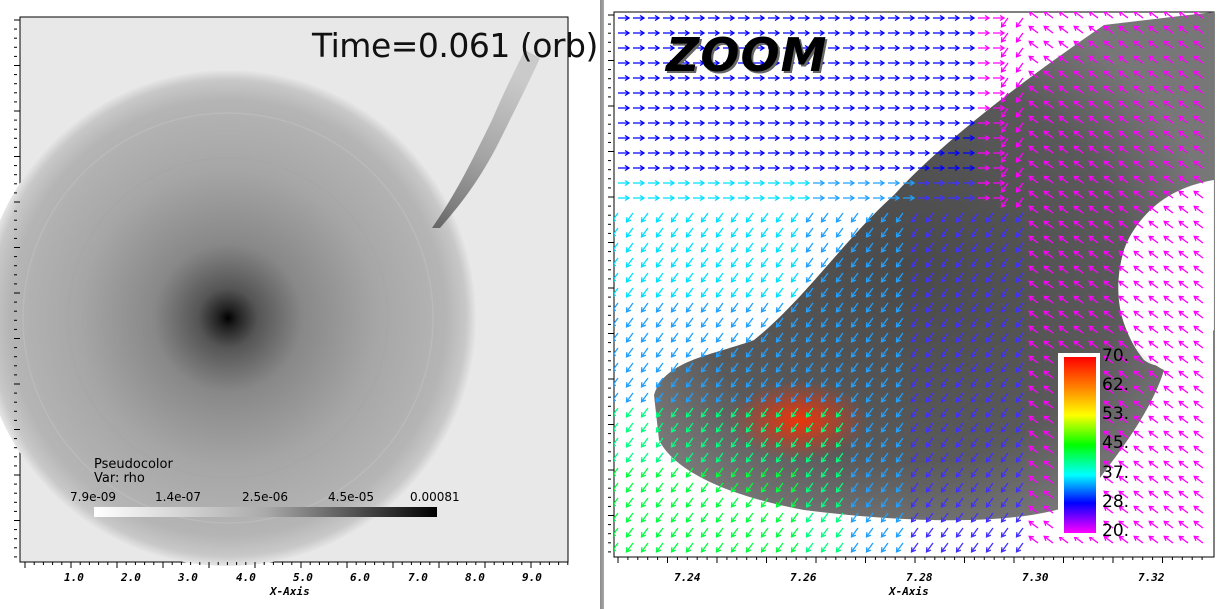 This screenshot has width=1224, height=609. Describe the element at coordinates (1116, 443) in the screenshot. I see `colorbar-tick: 45.` at that location.